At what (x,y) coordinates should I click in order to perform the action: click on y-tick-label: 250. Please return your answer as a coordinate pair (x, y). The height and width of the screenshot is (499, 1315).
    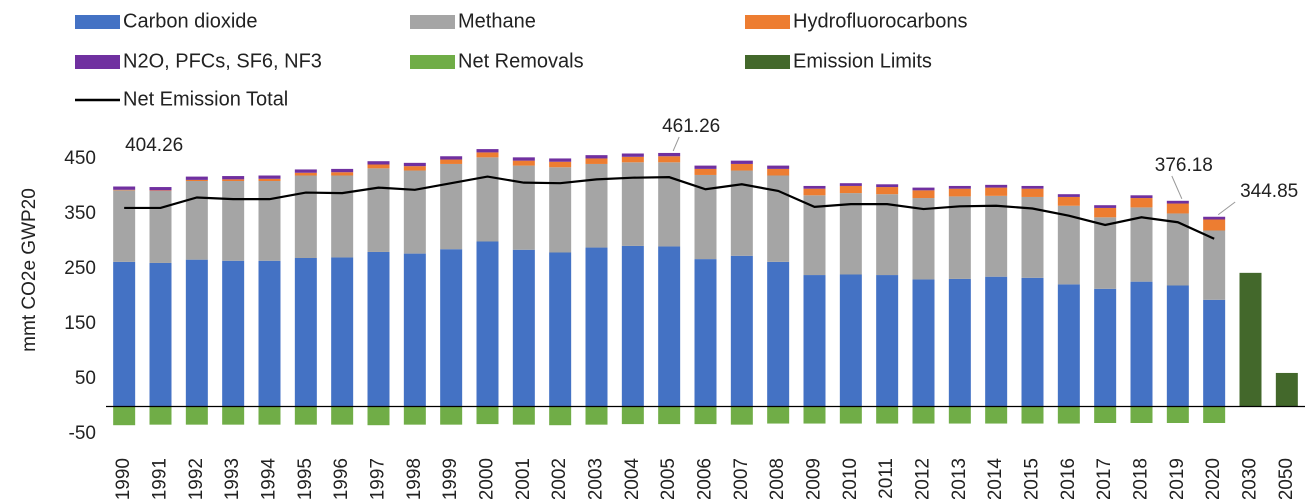
    Looking at the image, I should click on (80, 268).